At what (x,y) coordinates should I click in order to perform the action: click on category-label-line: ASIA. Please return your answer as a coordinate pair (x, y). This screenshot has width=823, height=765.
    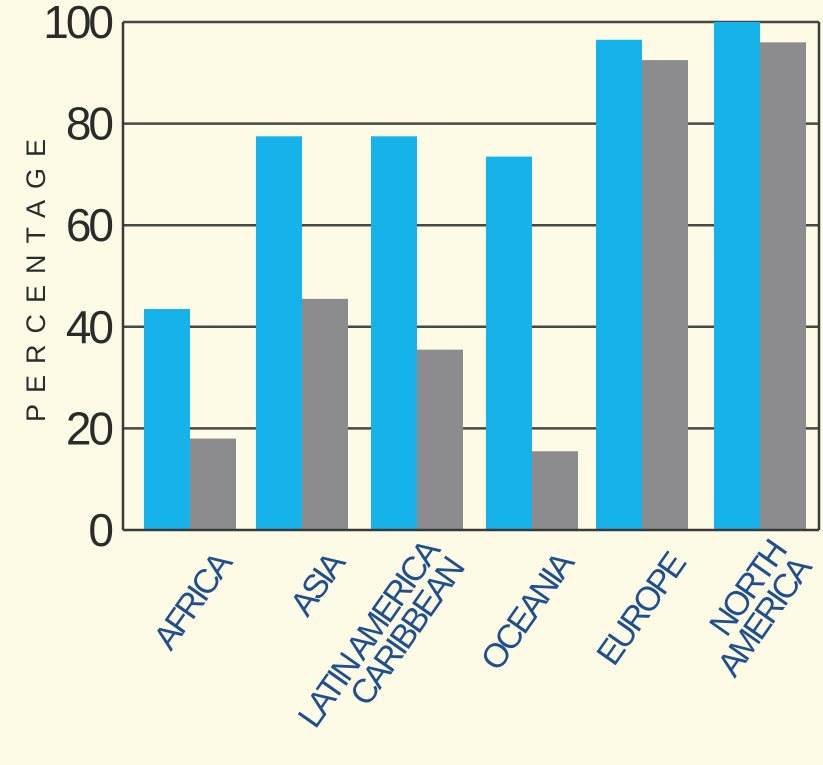
    Looking at the image, I should click on (318, 584).